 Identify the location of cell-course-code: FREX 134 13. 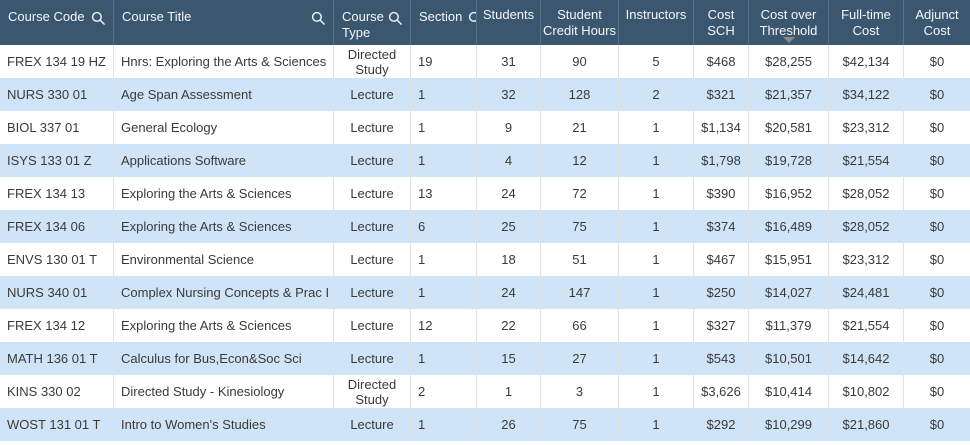
(57, 193).